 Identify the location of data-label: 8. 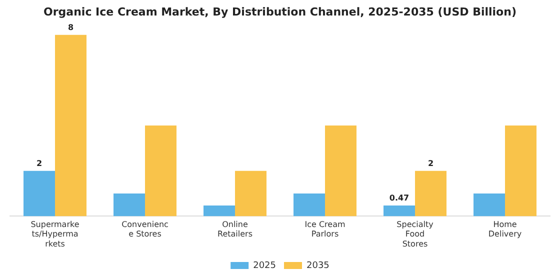
(71, 27).